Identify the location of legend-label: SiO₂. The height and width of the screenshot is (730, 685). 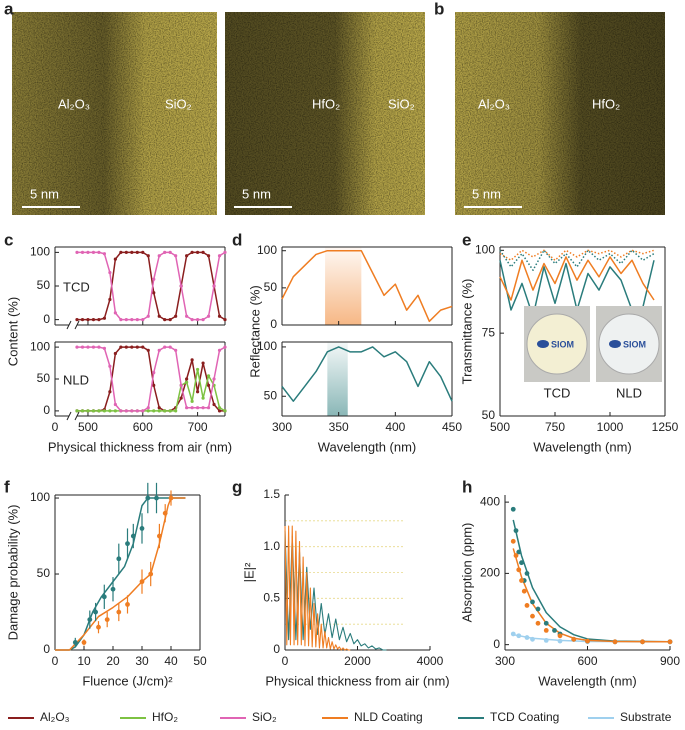
(264, 717).